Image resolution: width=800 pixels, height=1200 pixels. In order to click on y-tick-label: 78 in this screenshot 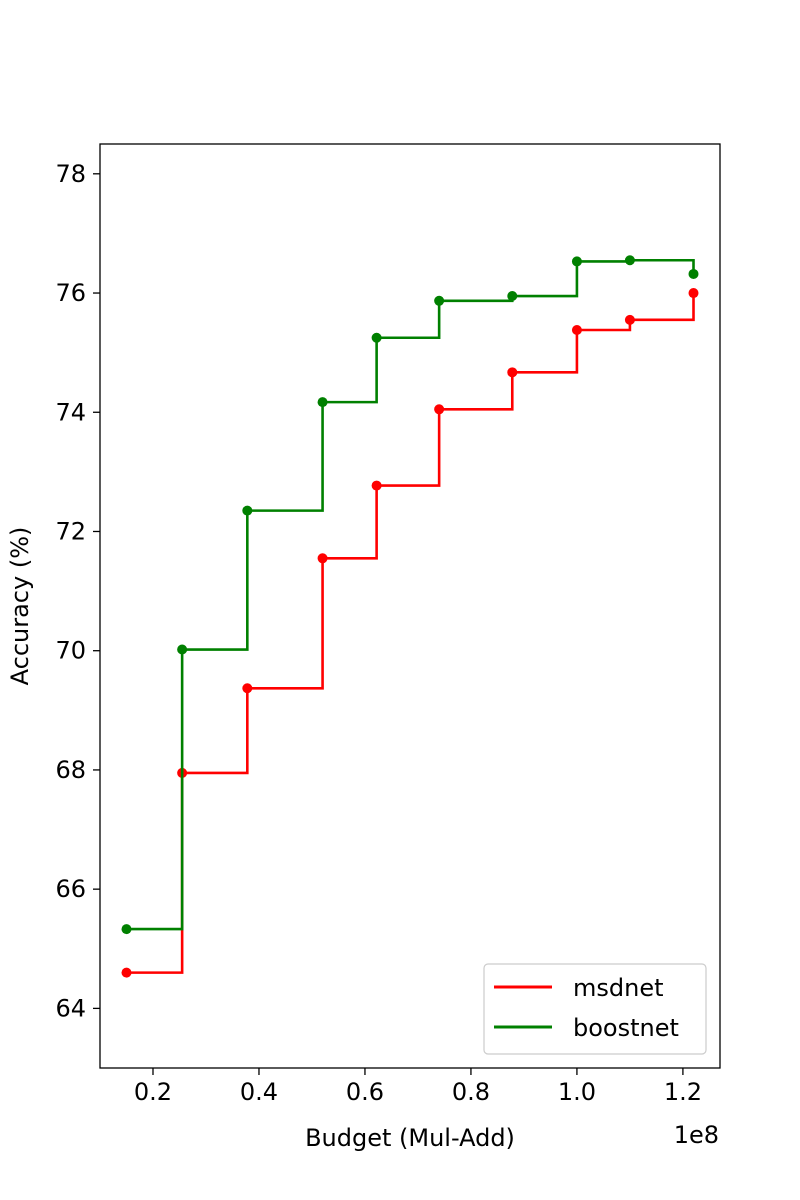, I will do `click(70, 174)`.